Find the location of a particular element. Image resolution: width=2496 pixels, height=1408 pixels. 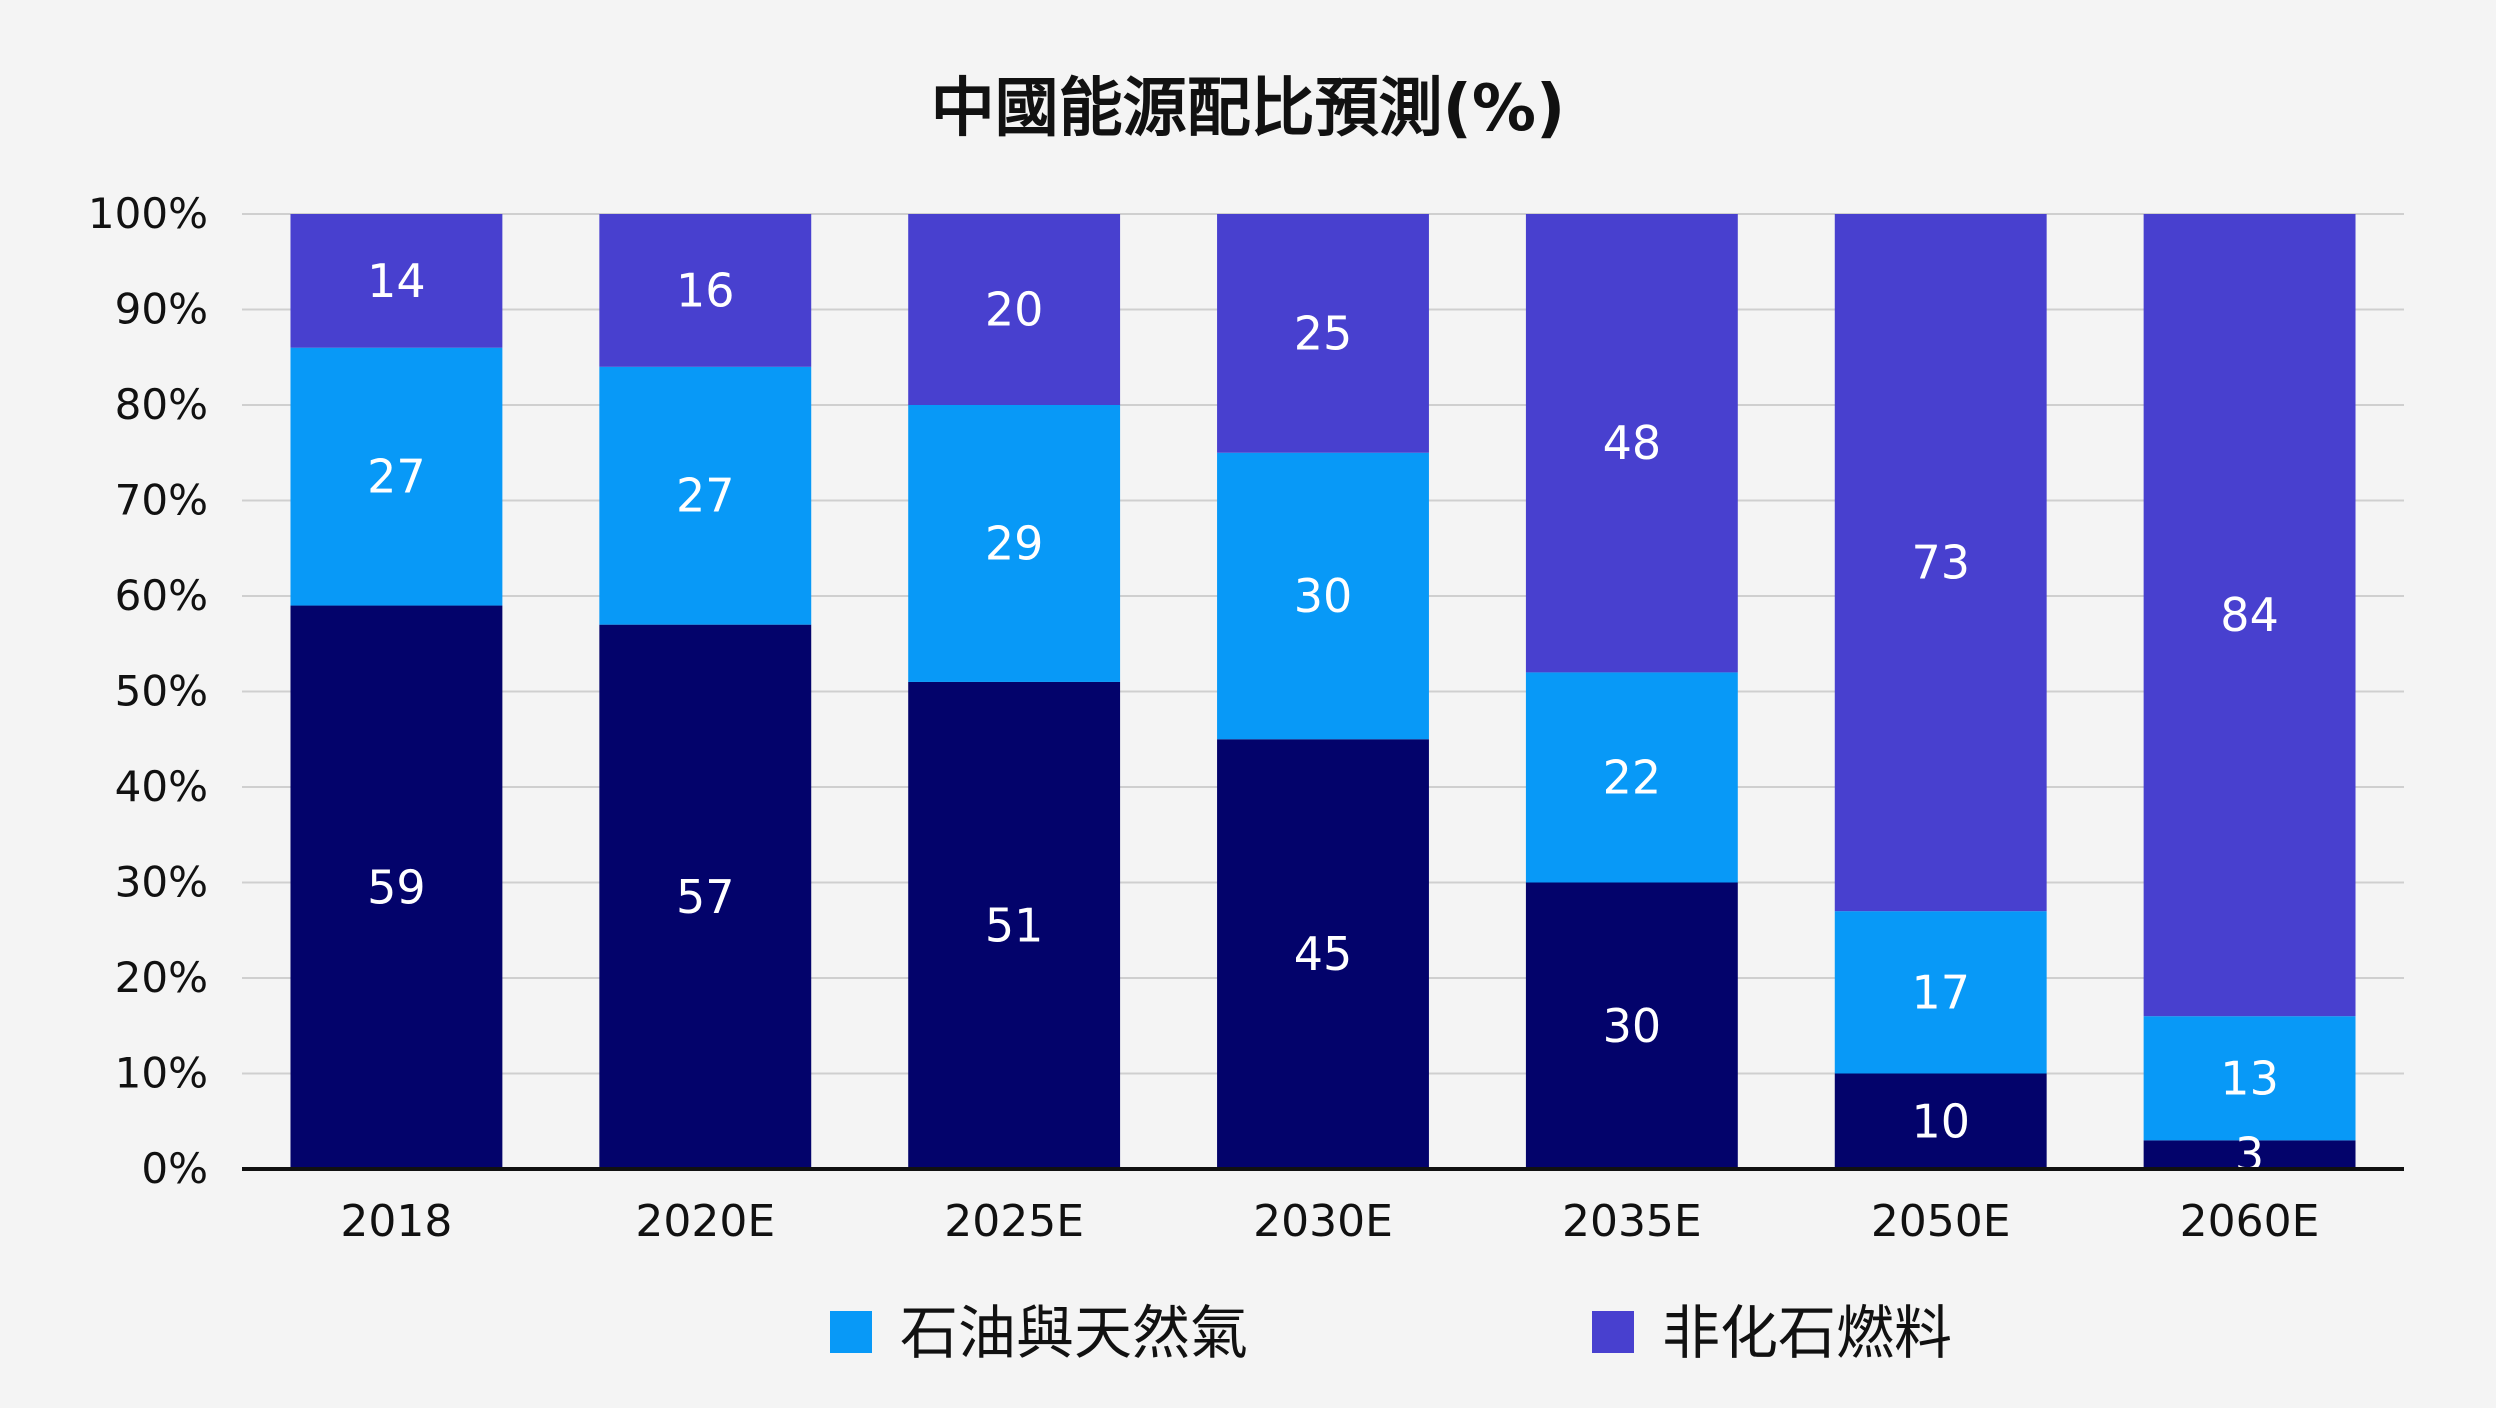

data-label: 57 is located at coordinates (705, 897).